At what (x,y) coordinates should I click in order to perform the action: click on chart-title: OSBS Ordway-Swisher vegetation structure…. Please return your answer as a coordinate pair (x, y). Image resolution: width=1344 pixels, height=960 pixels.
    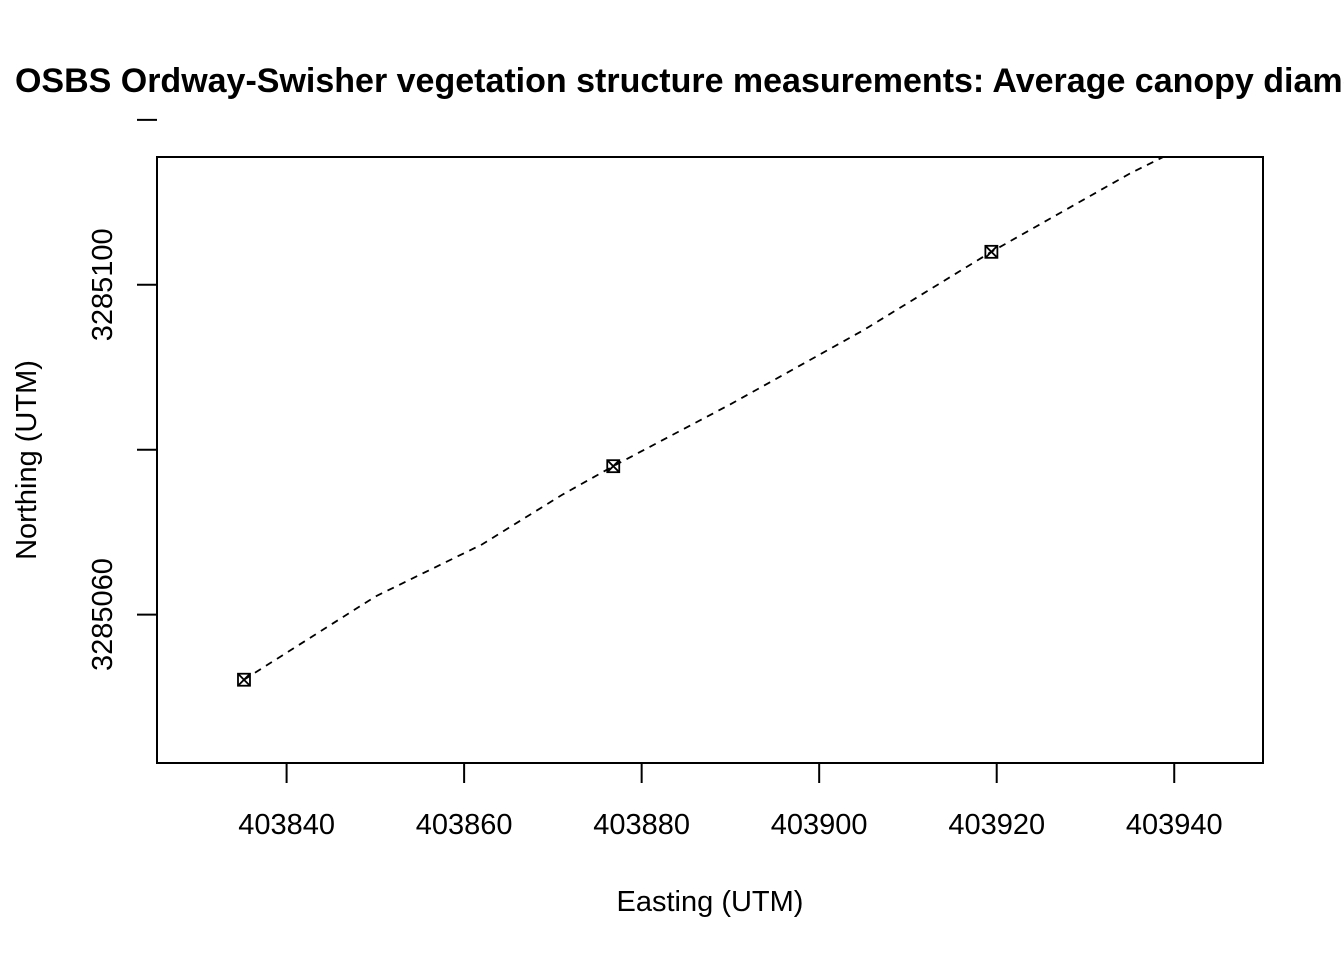
    Looking at the image, I should click on (679, 81).